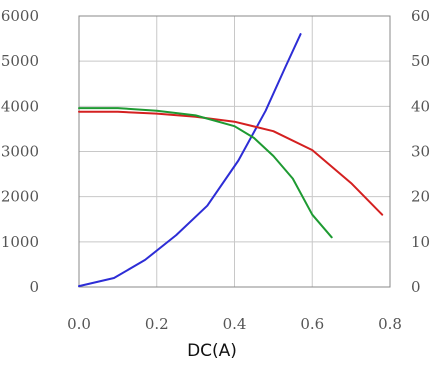 This screenshot has width=432, height=365. I want to click on x-tick-label: 0.4, so click(235, 324).